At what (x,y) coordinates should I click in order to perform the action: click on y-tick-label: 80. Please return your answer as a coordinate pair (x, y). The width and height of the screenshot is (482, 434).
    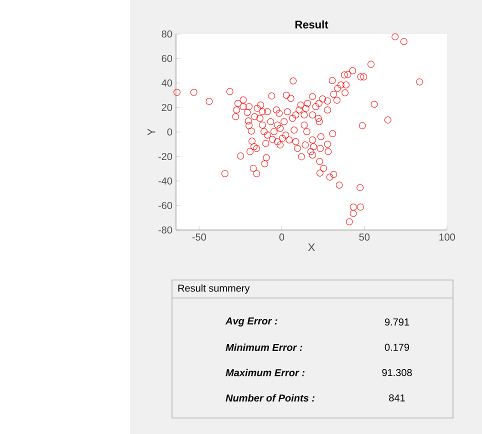
    Looking at the image, I should click on (167, 34).